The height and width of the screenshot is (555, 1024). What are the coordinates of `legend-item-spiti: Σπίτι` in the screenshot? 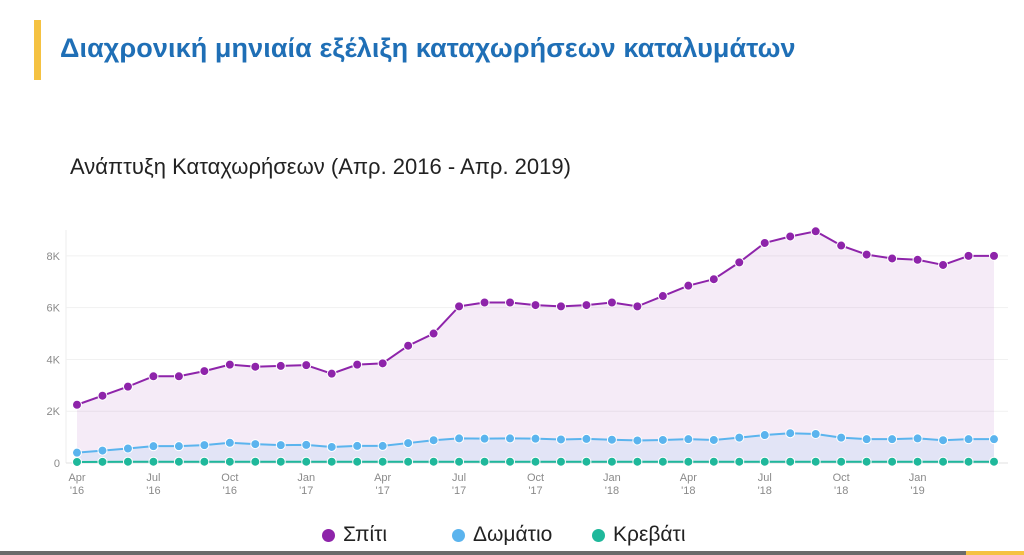 It's located at (354, 535).